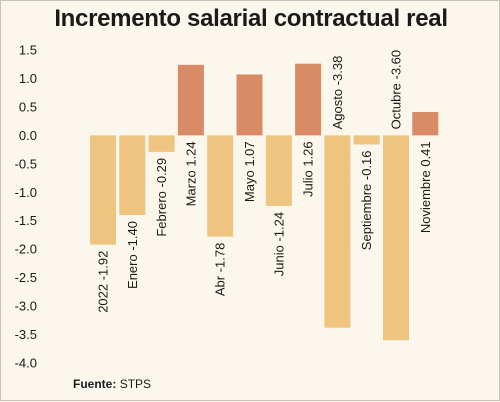 The image size is (500, 402). Describe the element at coordinates (337, 93) in the screenshot. I see `bar-data-label: Agosto -3.38` at that location.